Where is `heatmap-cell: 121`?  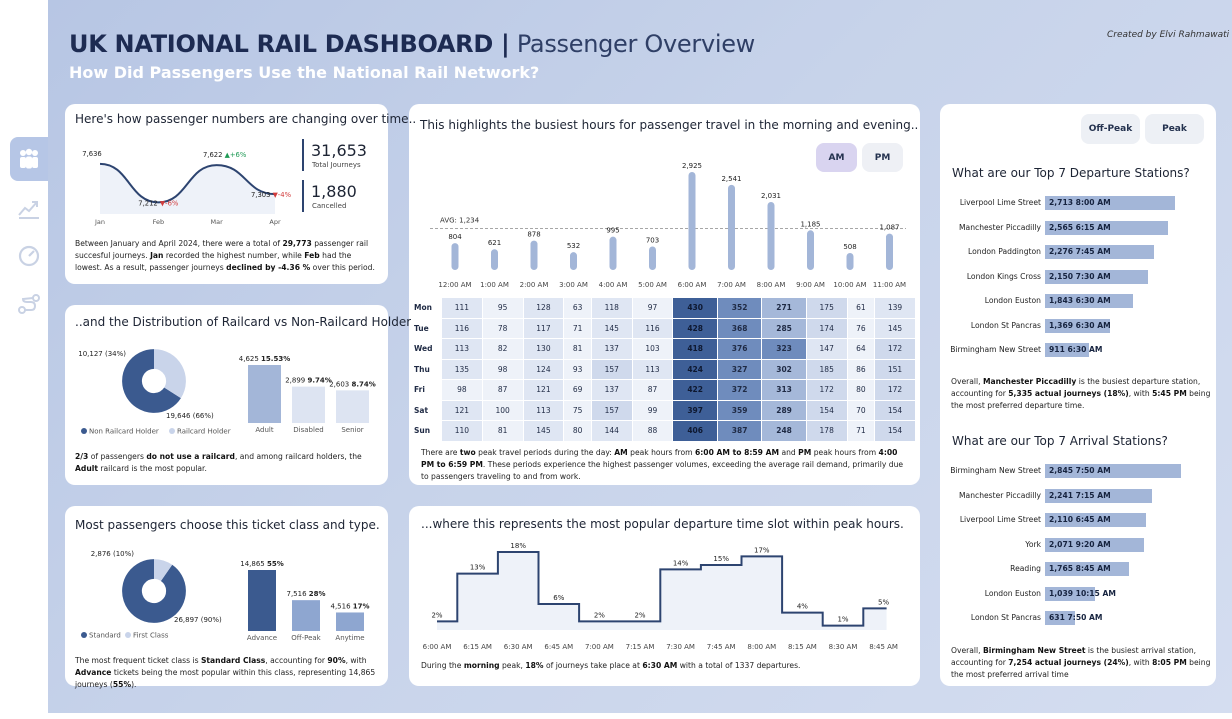 heatmap-cell: 121 is located at coordinates (462, 410).